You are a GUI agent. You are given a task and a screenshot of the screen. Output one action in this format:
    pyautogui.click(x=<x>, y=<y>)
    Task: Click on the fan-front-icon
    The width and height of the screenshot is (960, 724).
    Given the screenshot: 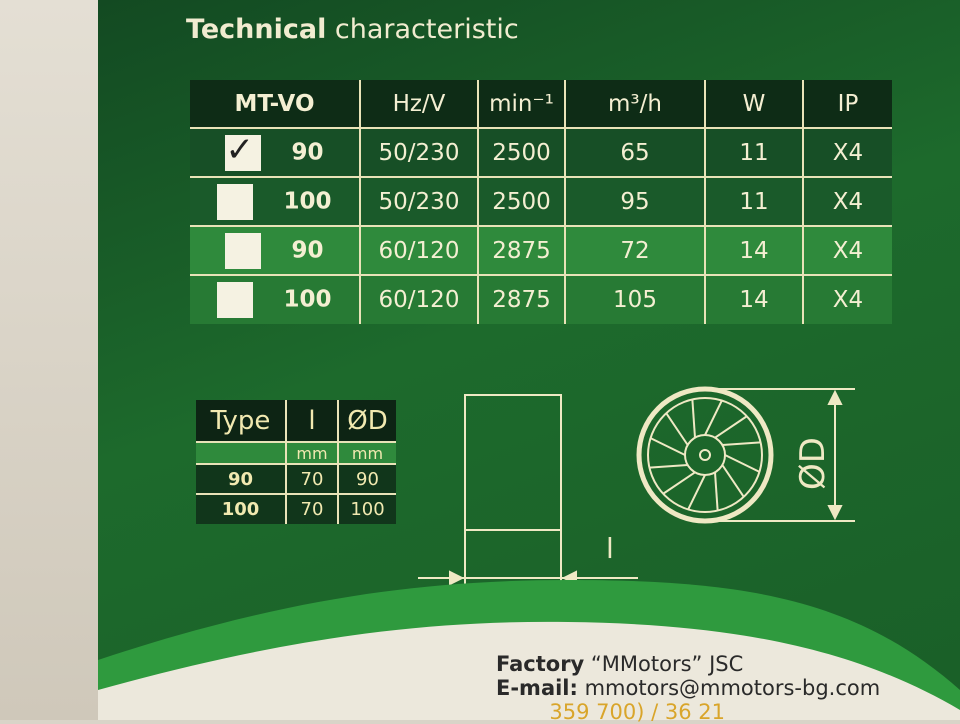 What is the action you would take?
    pyautogui.click(x=705, y=455)
    